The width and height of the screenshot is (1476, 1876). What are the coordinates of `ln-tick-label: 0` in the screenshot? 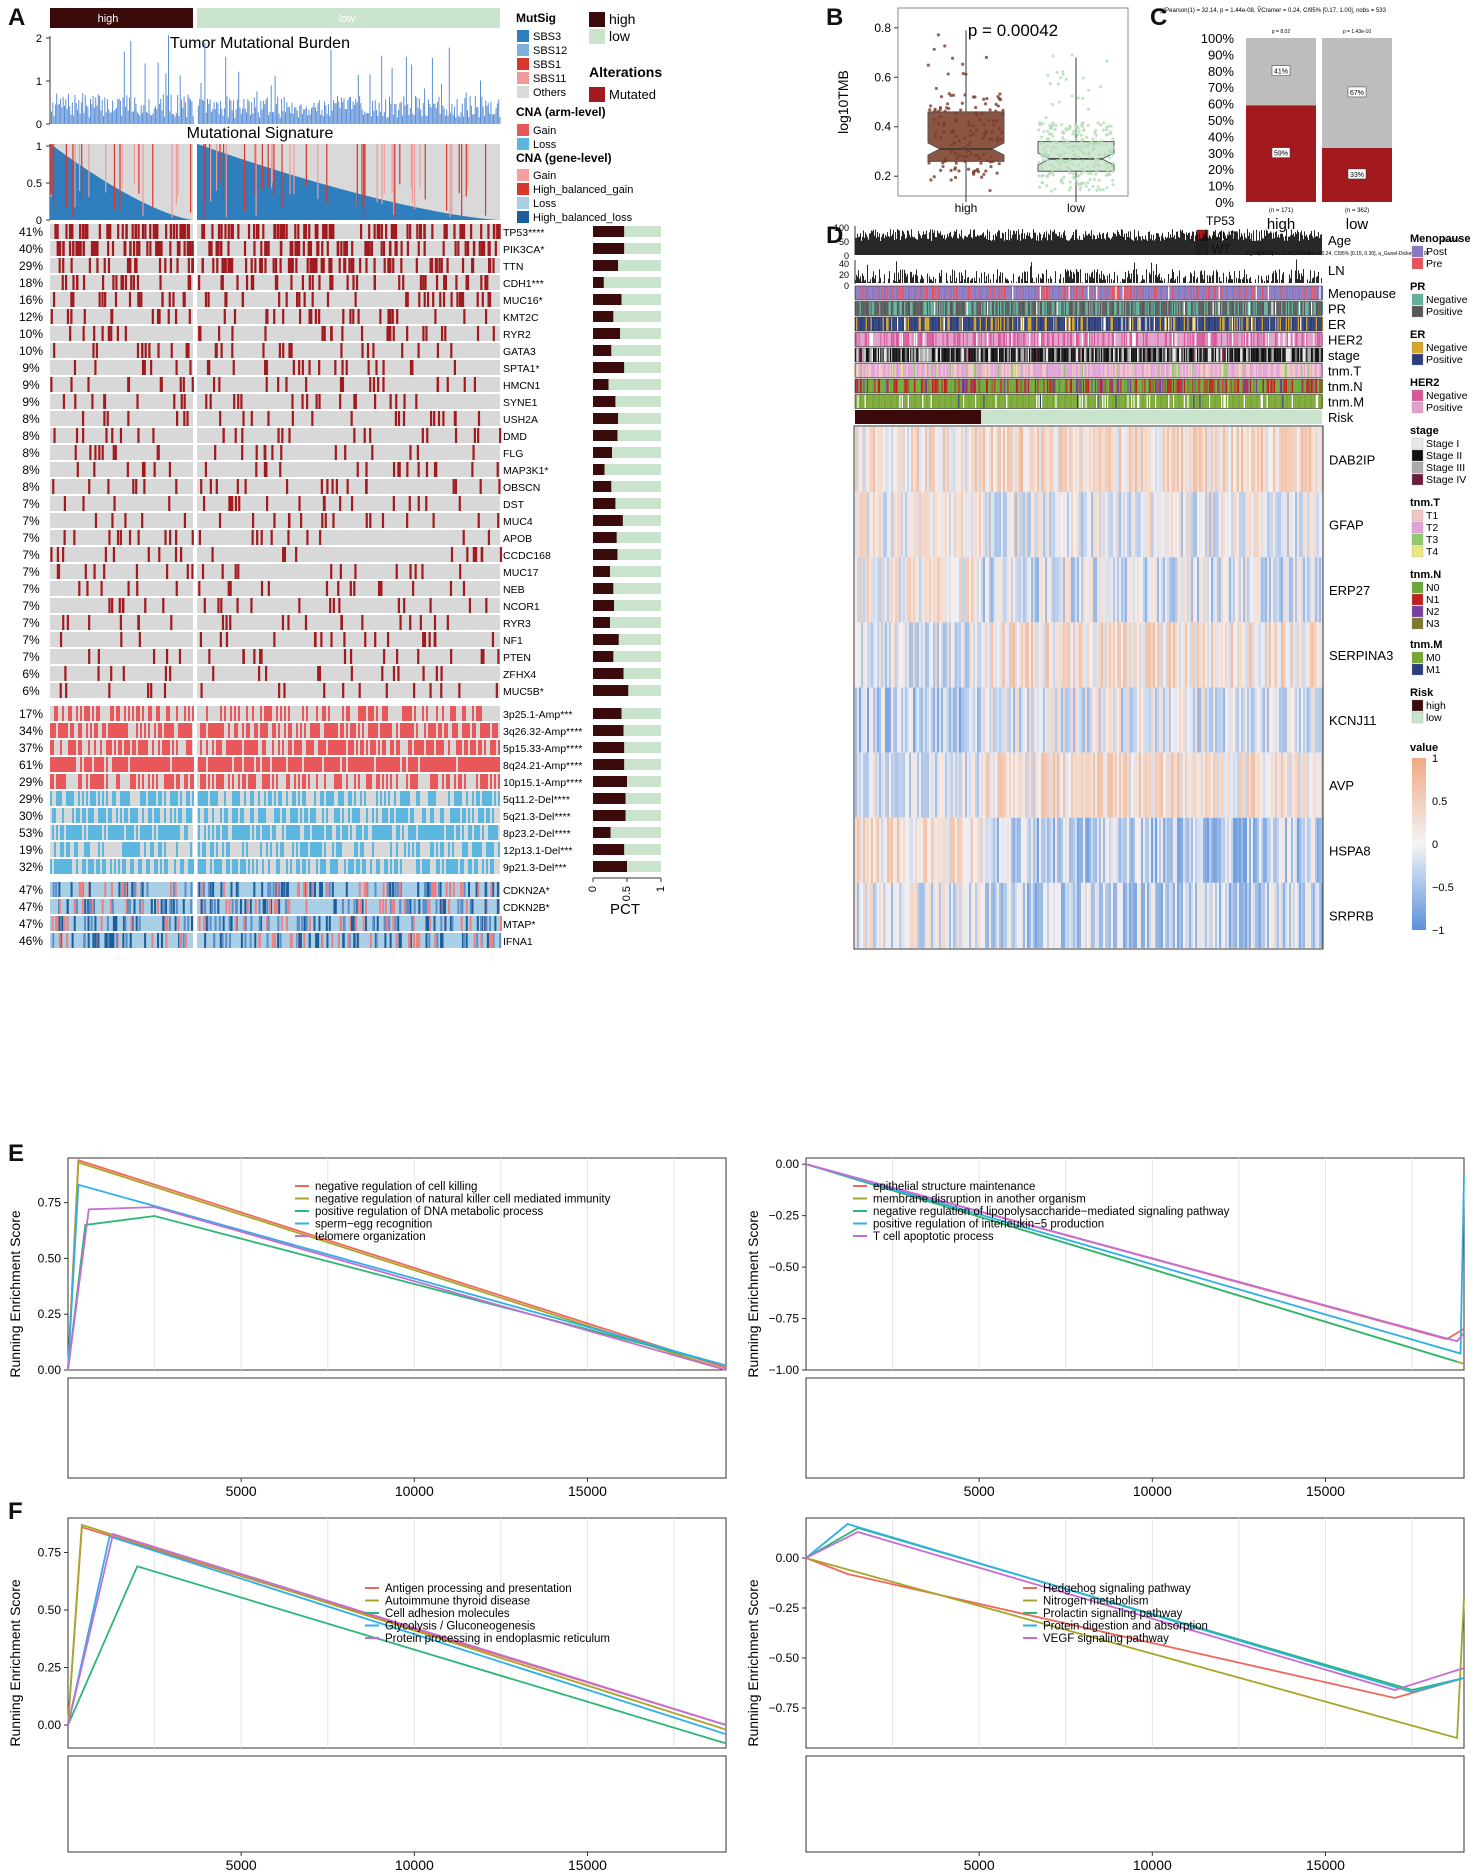 It's located at (846, 286).